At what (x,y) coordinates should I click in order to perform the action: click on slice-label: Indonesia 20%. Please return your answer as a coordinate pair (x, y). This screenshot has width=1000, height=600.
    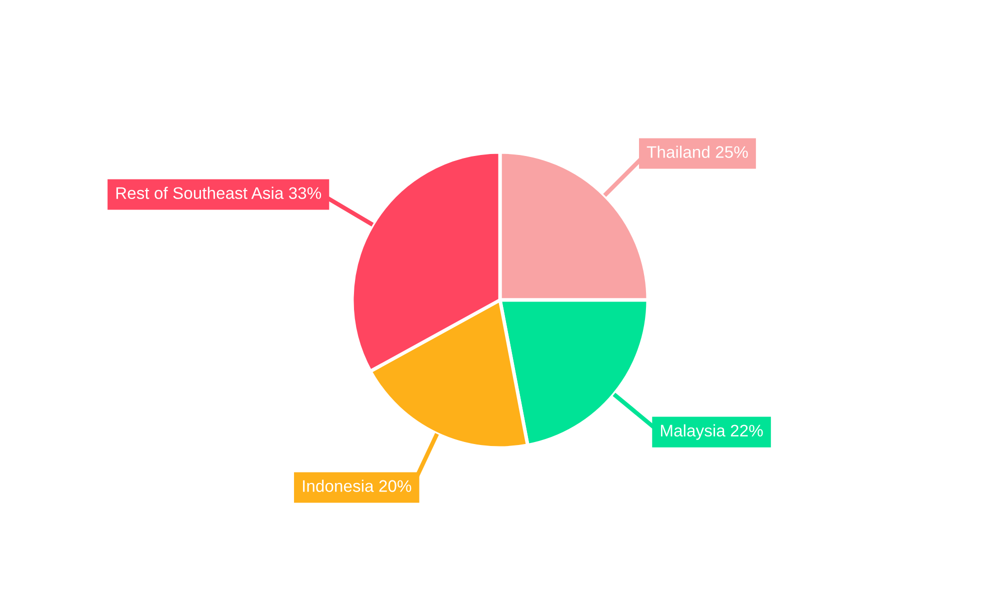
    Looking at the image, I should click on (357, 486).